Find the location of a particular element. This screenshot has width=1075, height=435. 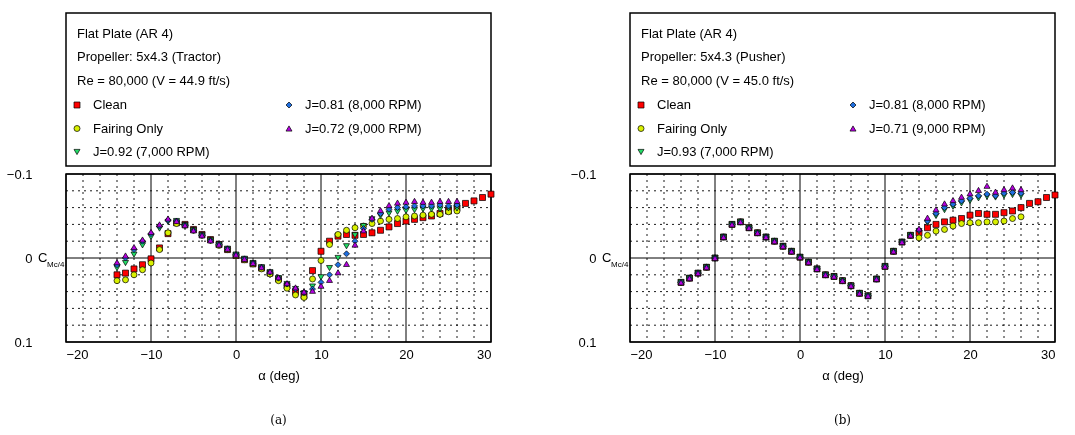

legend-label: J=0.92 (7,000 RPM) is located at coordinates (151, 151).